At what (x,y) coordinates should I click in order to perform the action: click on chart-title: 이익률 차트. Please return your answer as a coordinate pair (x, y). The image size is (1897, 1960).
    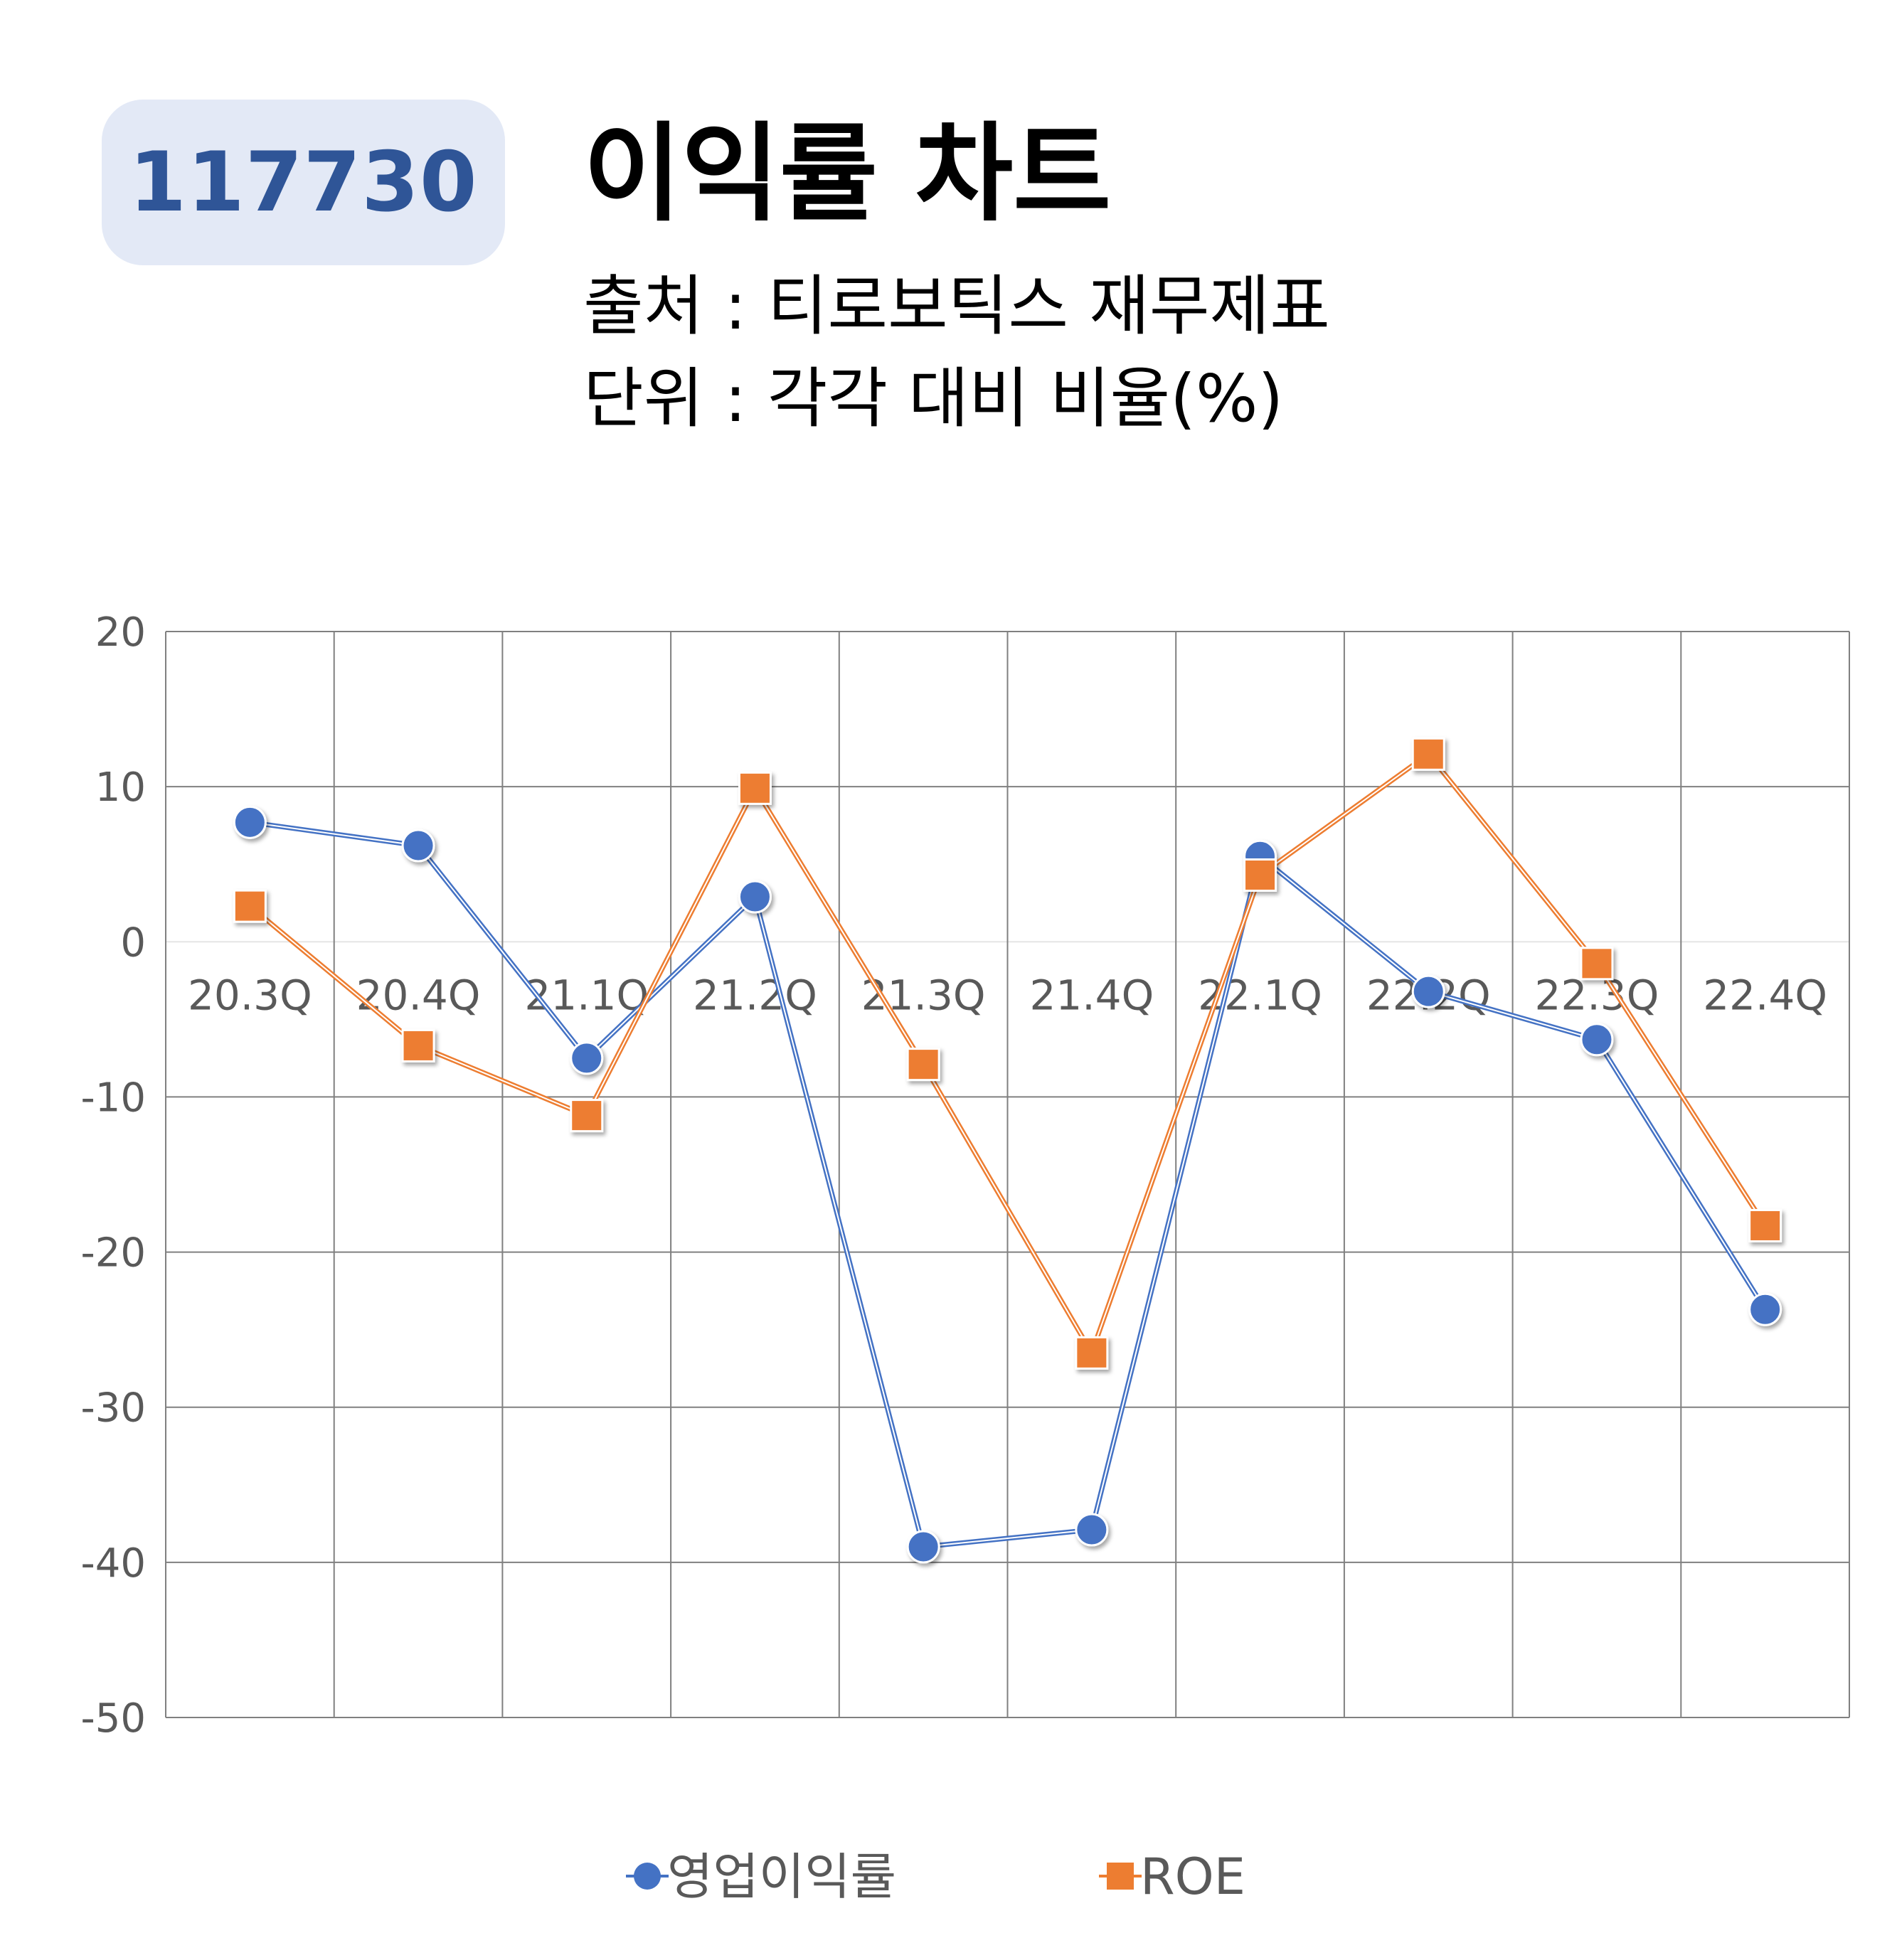
    Looking at the image, I should click on (848, 174).